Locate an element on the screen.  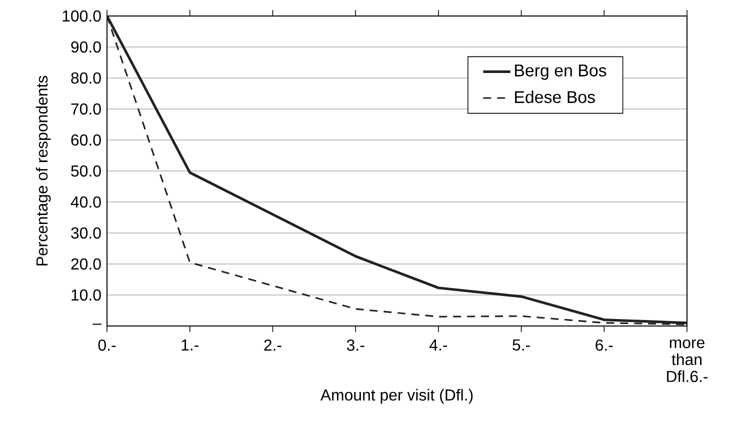
x-tick-label: 2.- is located at coordinates (273, 345).